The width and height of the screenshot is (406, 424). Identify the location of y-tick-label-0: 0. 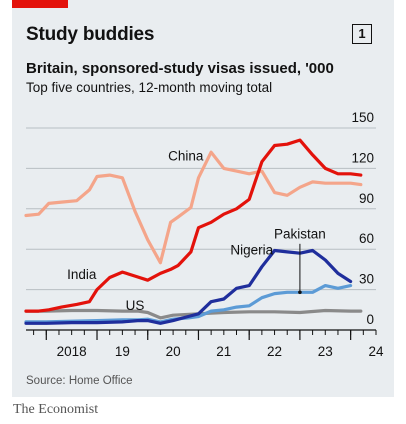
(370, 319).